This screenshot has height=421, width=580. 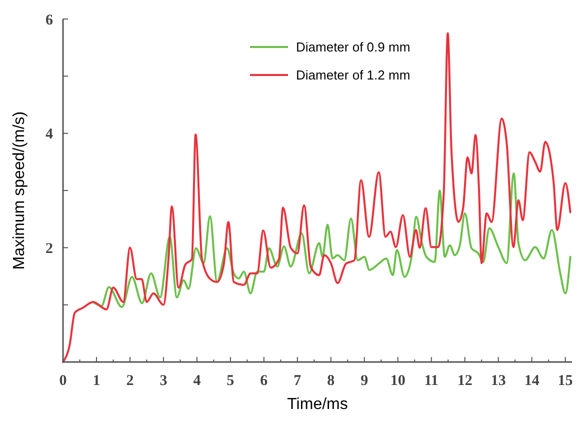 I want to click on x-tick-label: 7, so click(x=298, y=381).